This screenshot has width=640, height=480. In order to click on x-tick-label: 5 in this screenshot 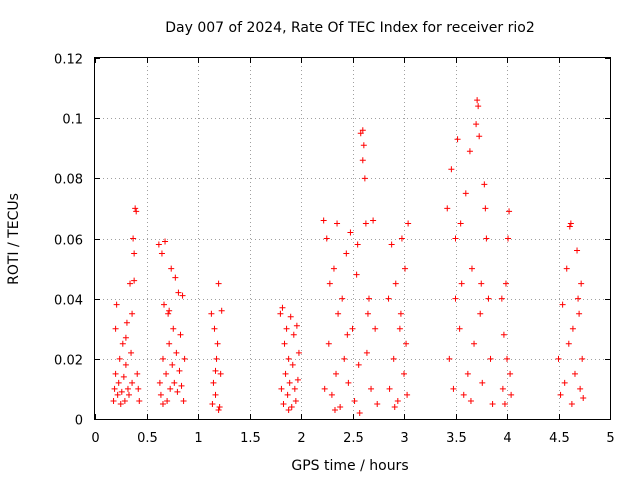, I will do `click(610, 438)`.